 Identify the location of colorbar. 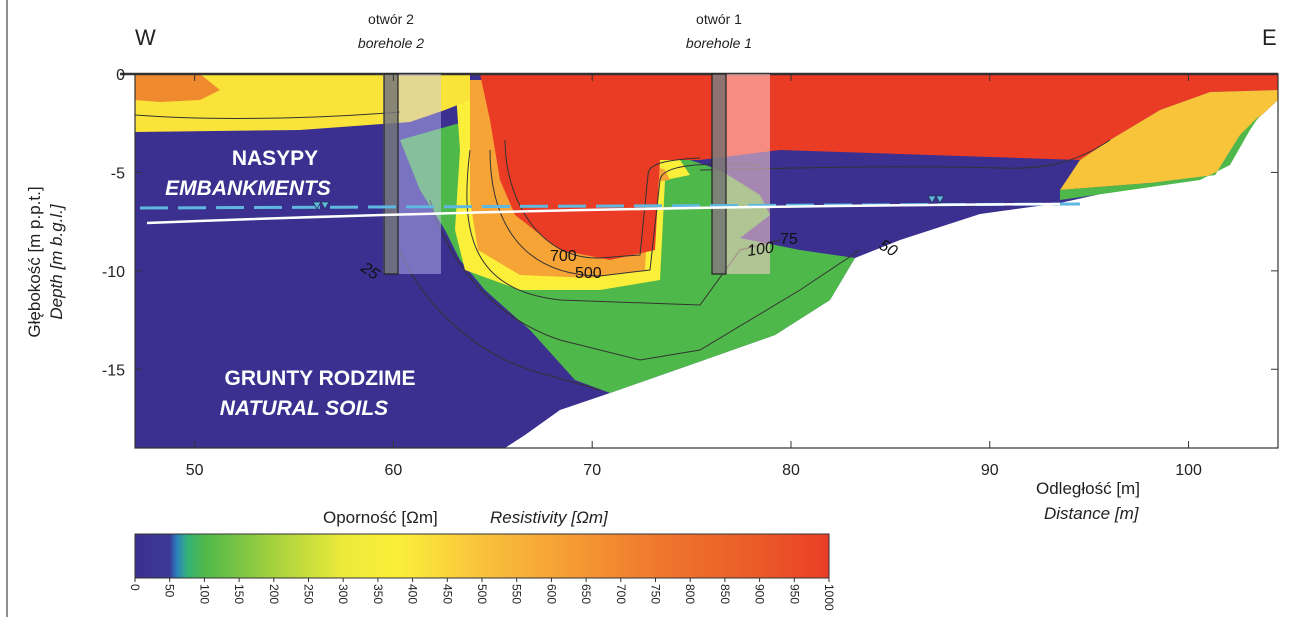
(482, 556).